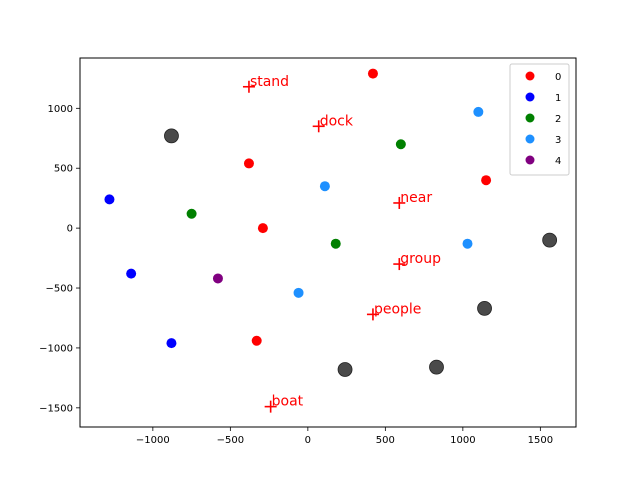 This screenshot has height=480, width=640. Describe the element at coordinates (543, 161) in the screenshot. I see `legend-item-4: 4` at that location.